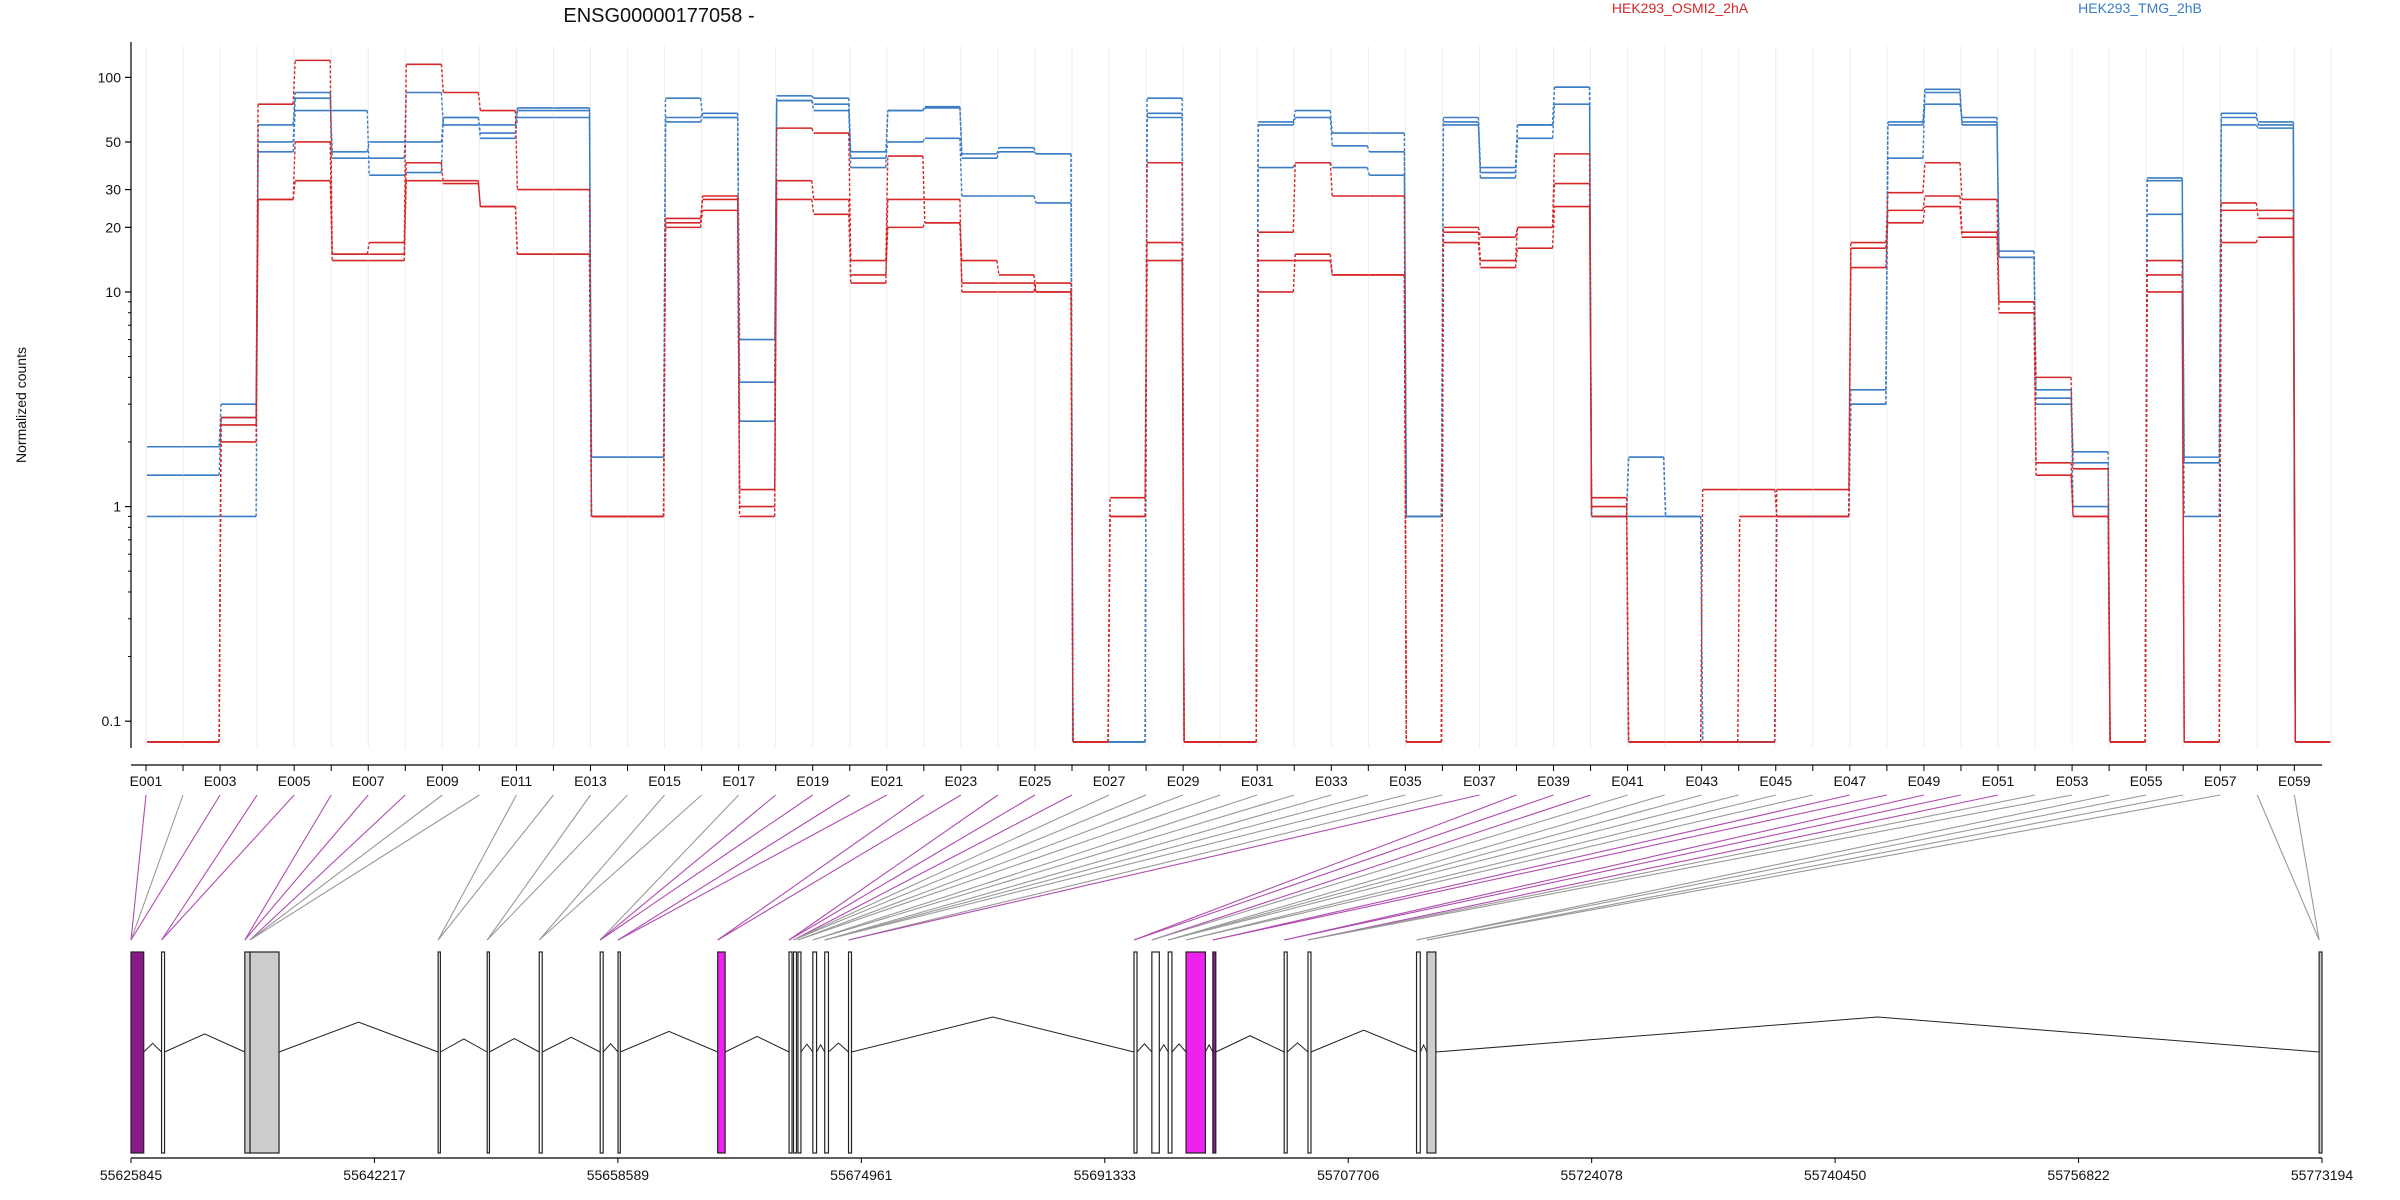 The width and height of the screenshot is (2400, 1200). What do you see at coordinates (1775, 781) in the screenshot?
I see `x-tick-label: E045` at bounding box center [1775, 781].